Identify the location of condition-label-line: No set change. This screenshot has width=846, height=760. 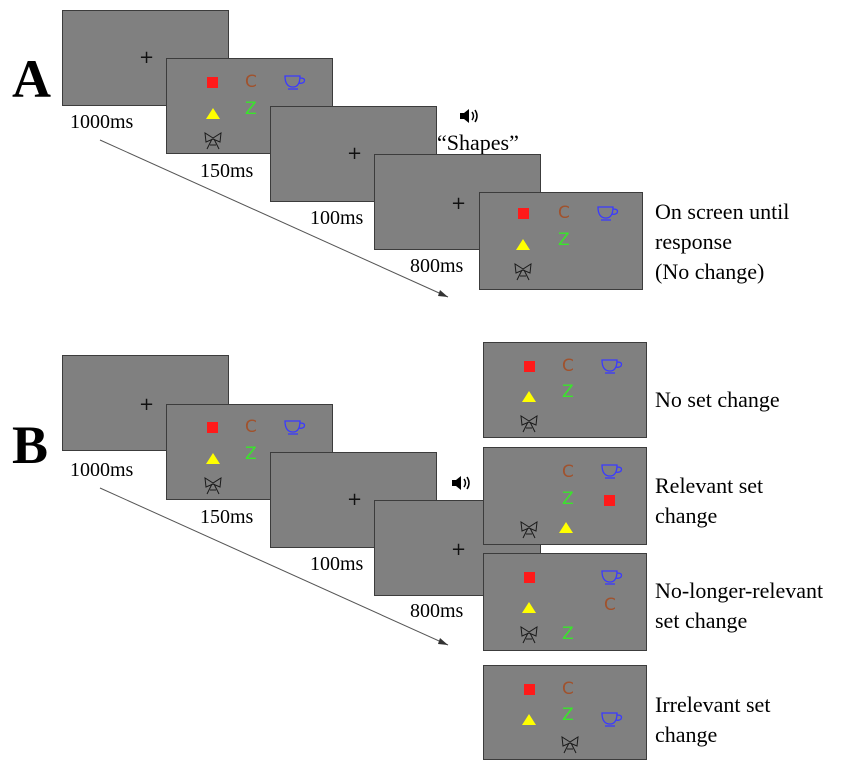
(717, 399).